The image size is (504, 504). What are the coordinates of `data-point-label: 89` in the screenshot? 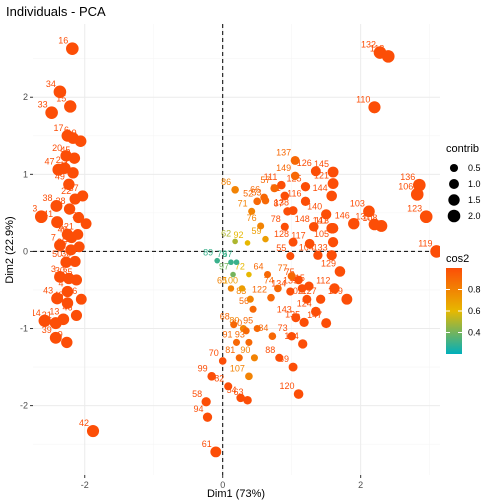 It's located at (208, 253).